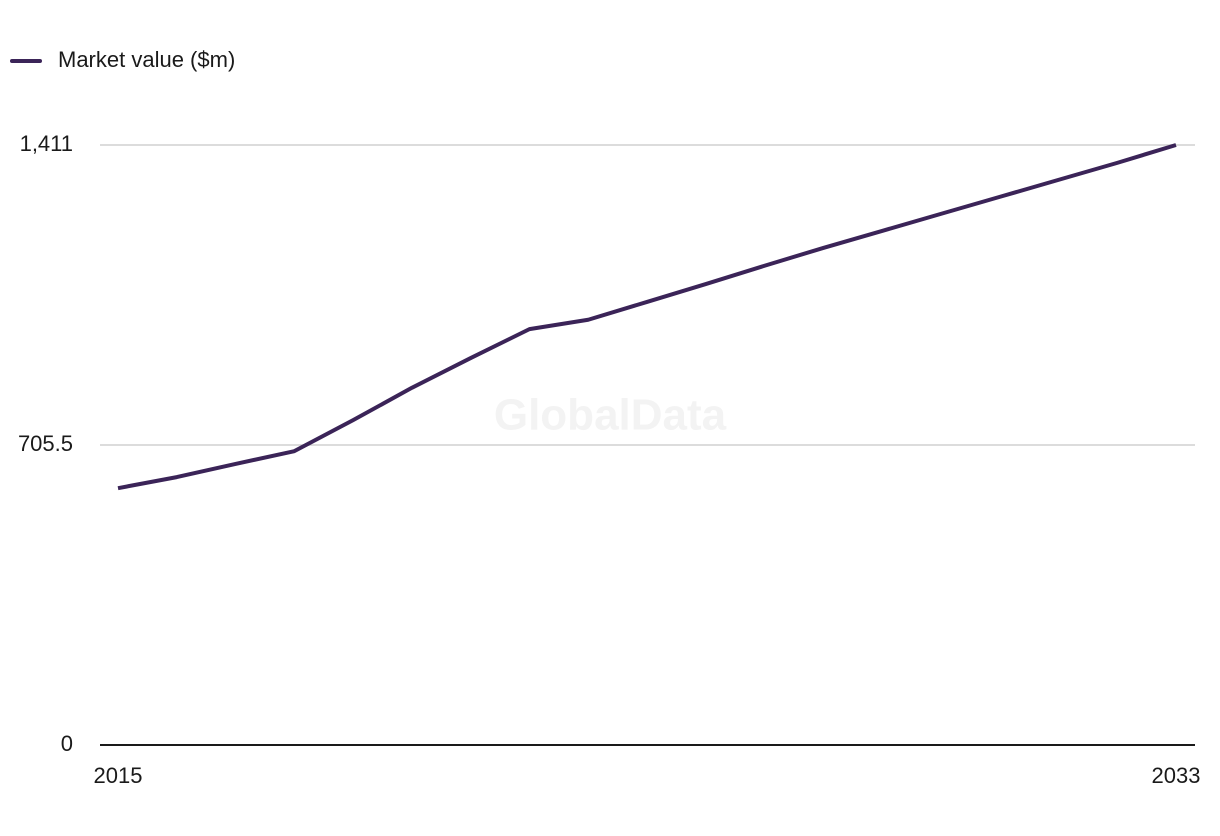 The width and height of the screenshot is (1220, 836). Describe the element at coordinates (146, 59) in the screenshot. I see `legend-label: Market value ($m)` at that location.